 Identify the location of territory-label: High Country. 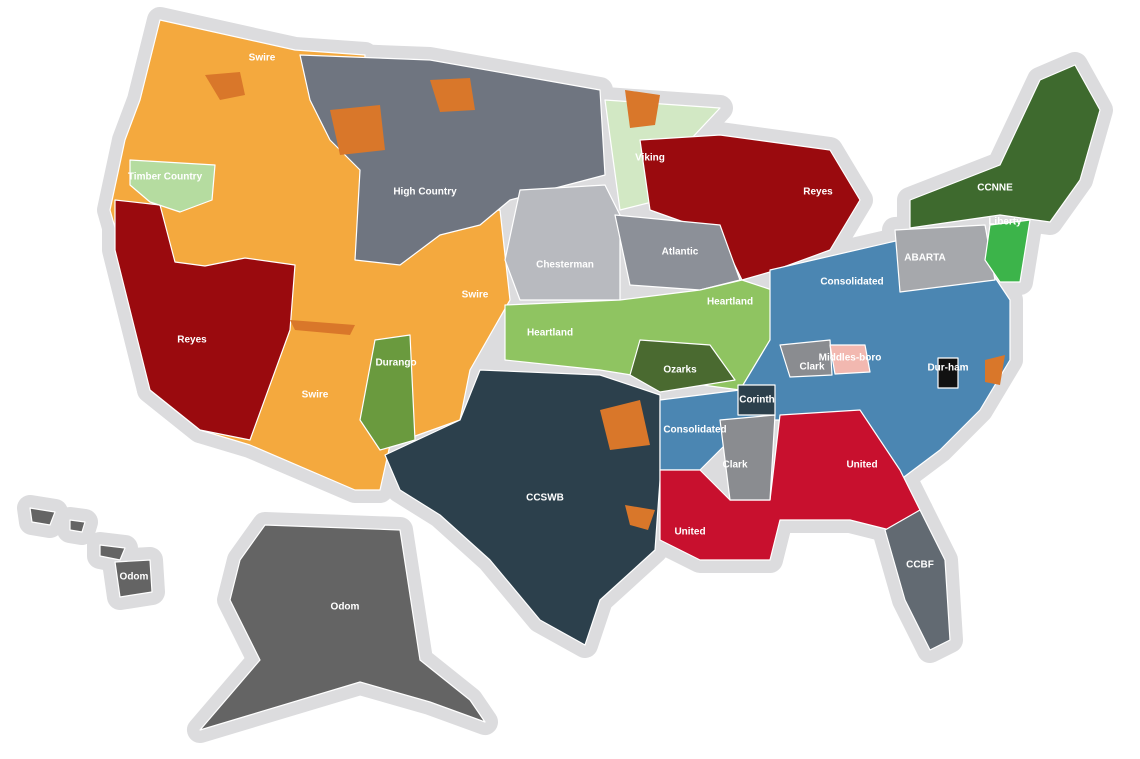
(425, 192).